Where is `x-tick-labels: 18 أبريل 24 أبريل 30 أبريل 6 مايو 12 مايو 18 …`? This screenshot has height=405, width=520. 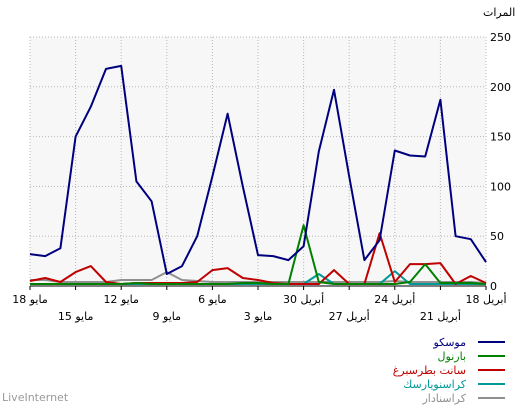 x-tick-labels: 18 أبريل 24 أبريل 30 أبريل 6 مايو 12 مايو 18 … is located at coordinates (259, 304).